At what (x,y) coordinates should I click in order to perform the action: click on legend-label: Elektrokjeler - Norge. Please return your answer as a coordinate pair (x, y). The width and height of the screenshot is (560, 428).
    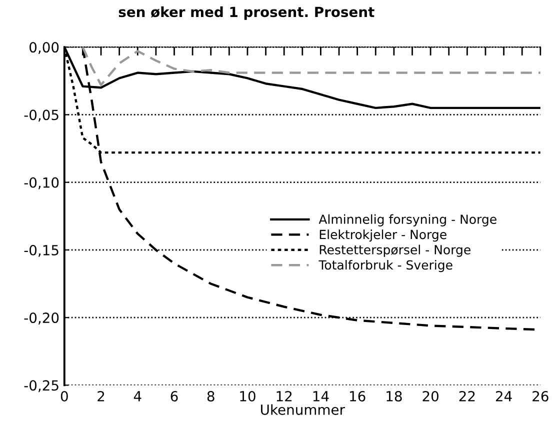
    Looking at the image, I should click on (383, 236).